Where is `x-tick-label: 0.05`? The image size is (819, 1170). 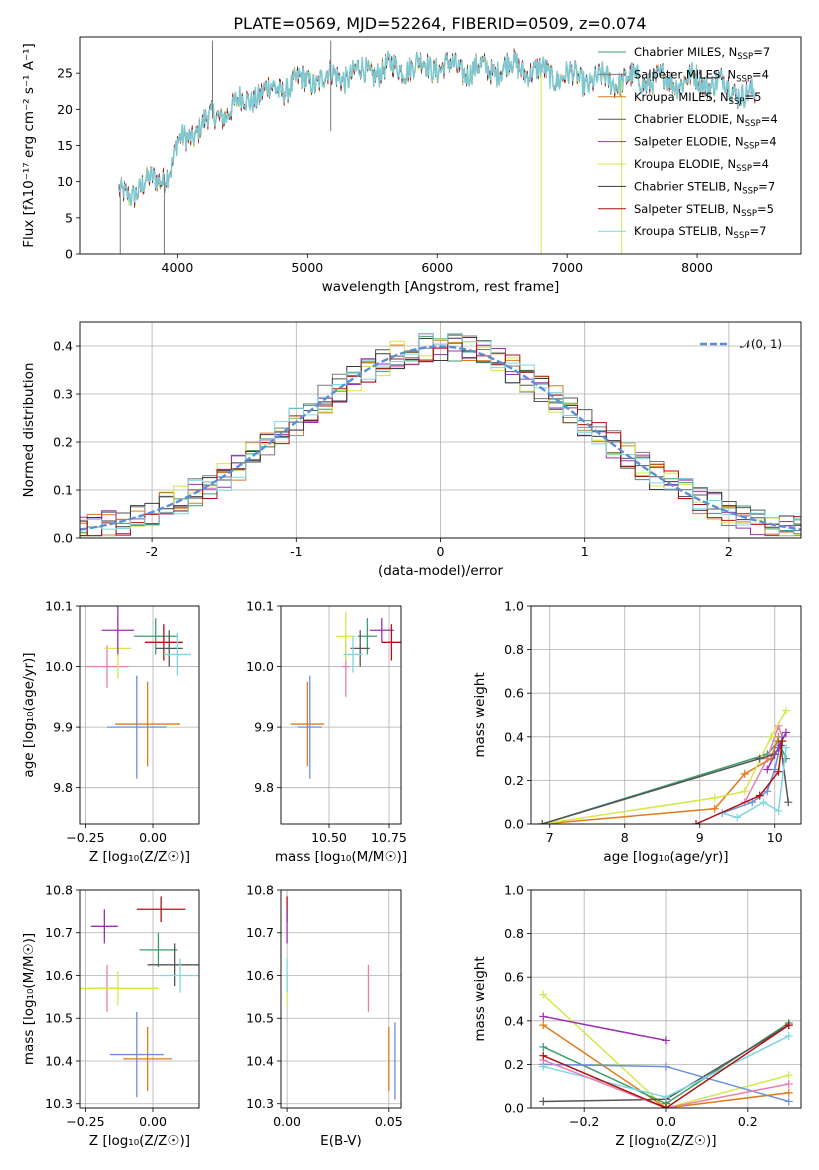 x-tick-label: 0.05 is located at coordinates (389, 1121).